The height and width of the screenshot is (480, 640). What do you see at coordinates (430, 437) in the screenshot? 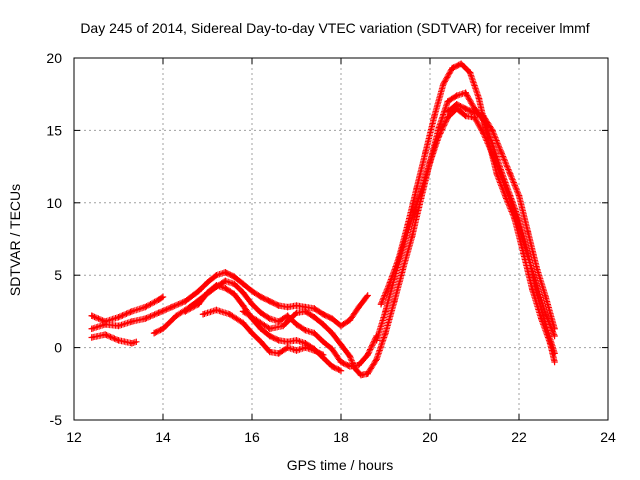
I see `x-tick-label: 20` at bounding box center [430, 437].